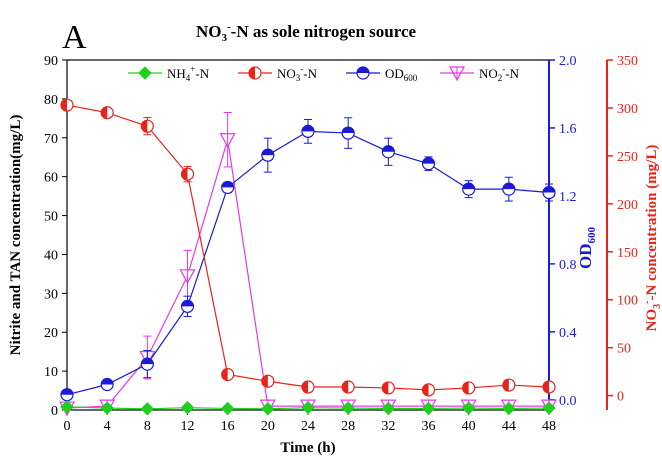  Describe the element at coordinates (107, 426) in the screenshot. I see `x-tick-label: 4` at that location.